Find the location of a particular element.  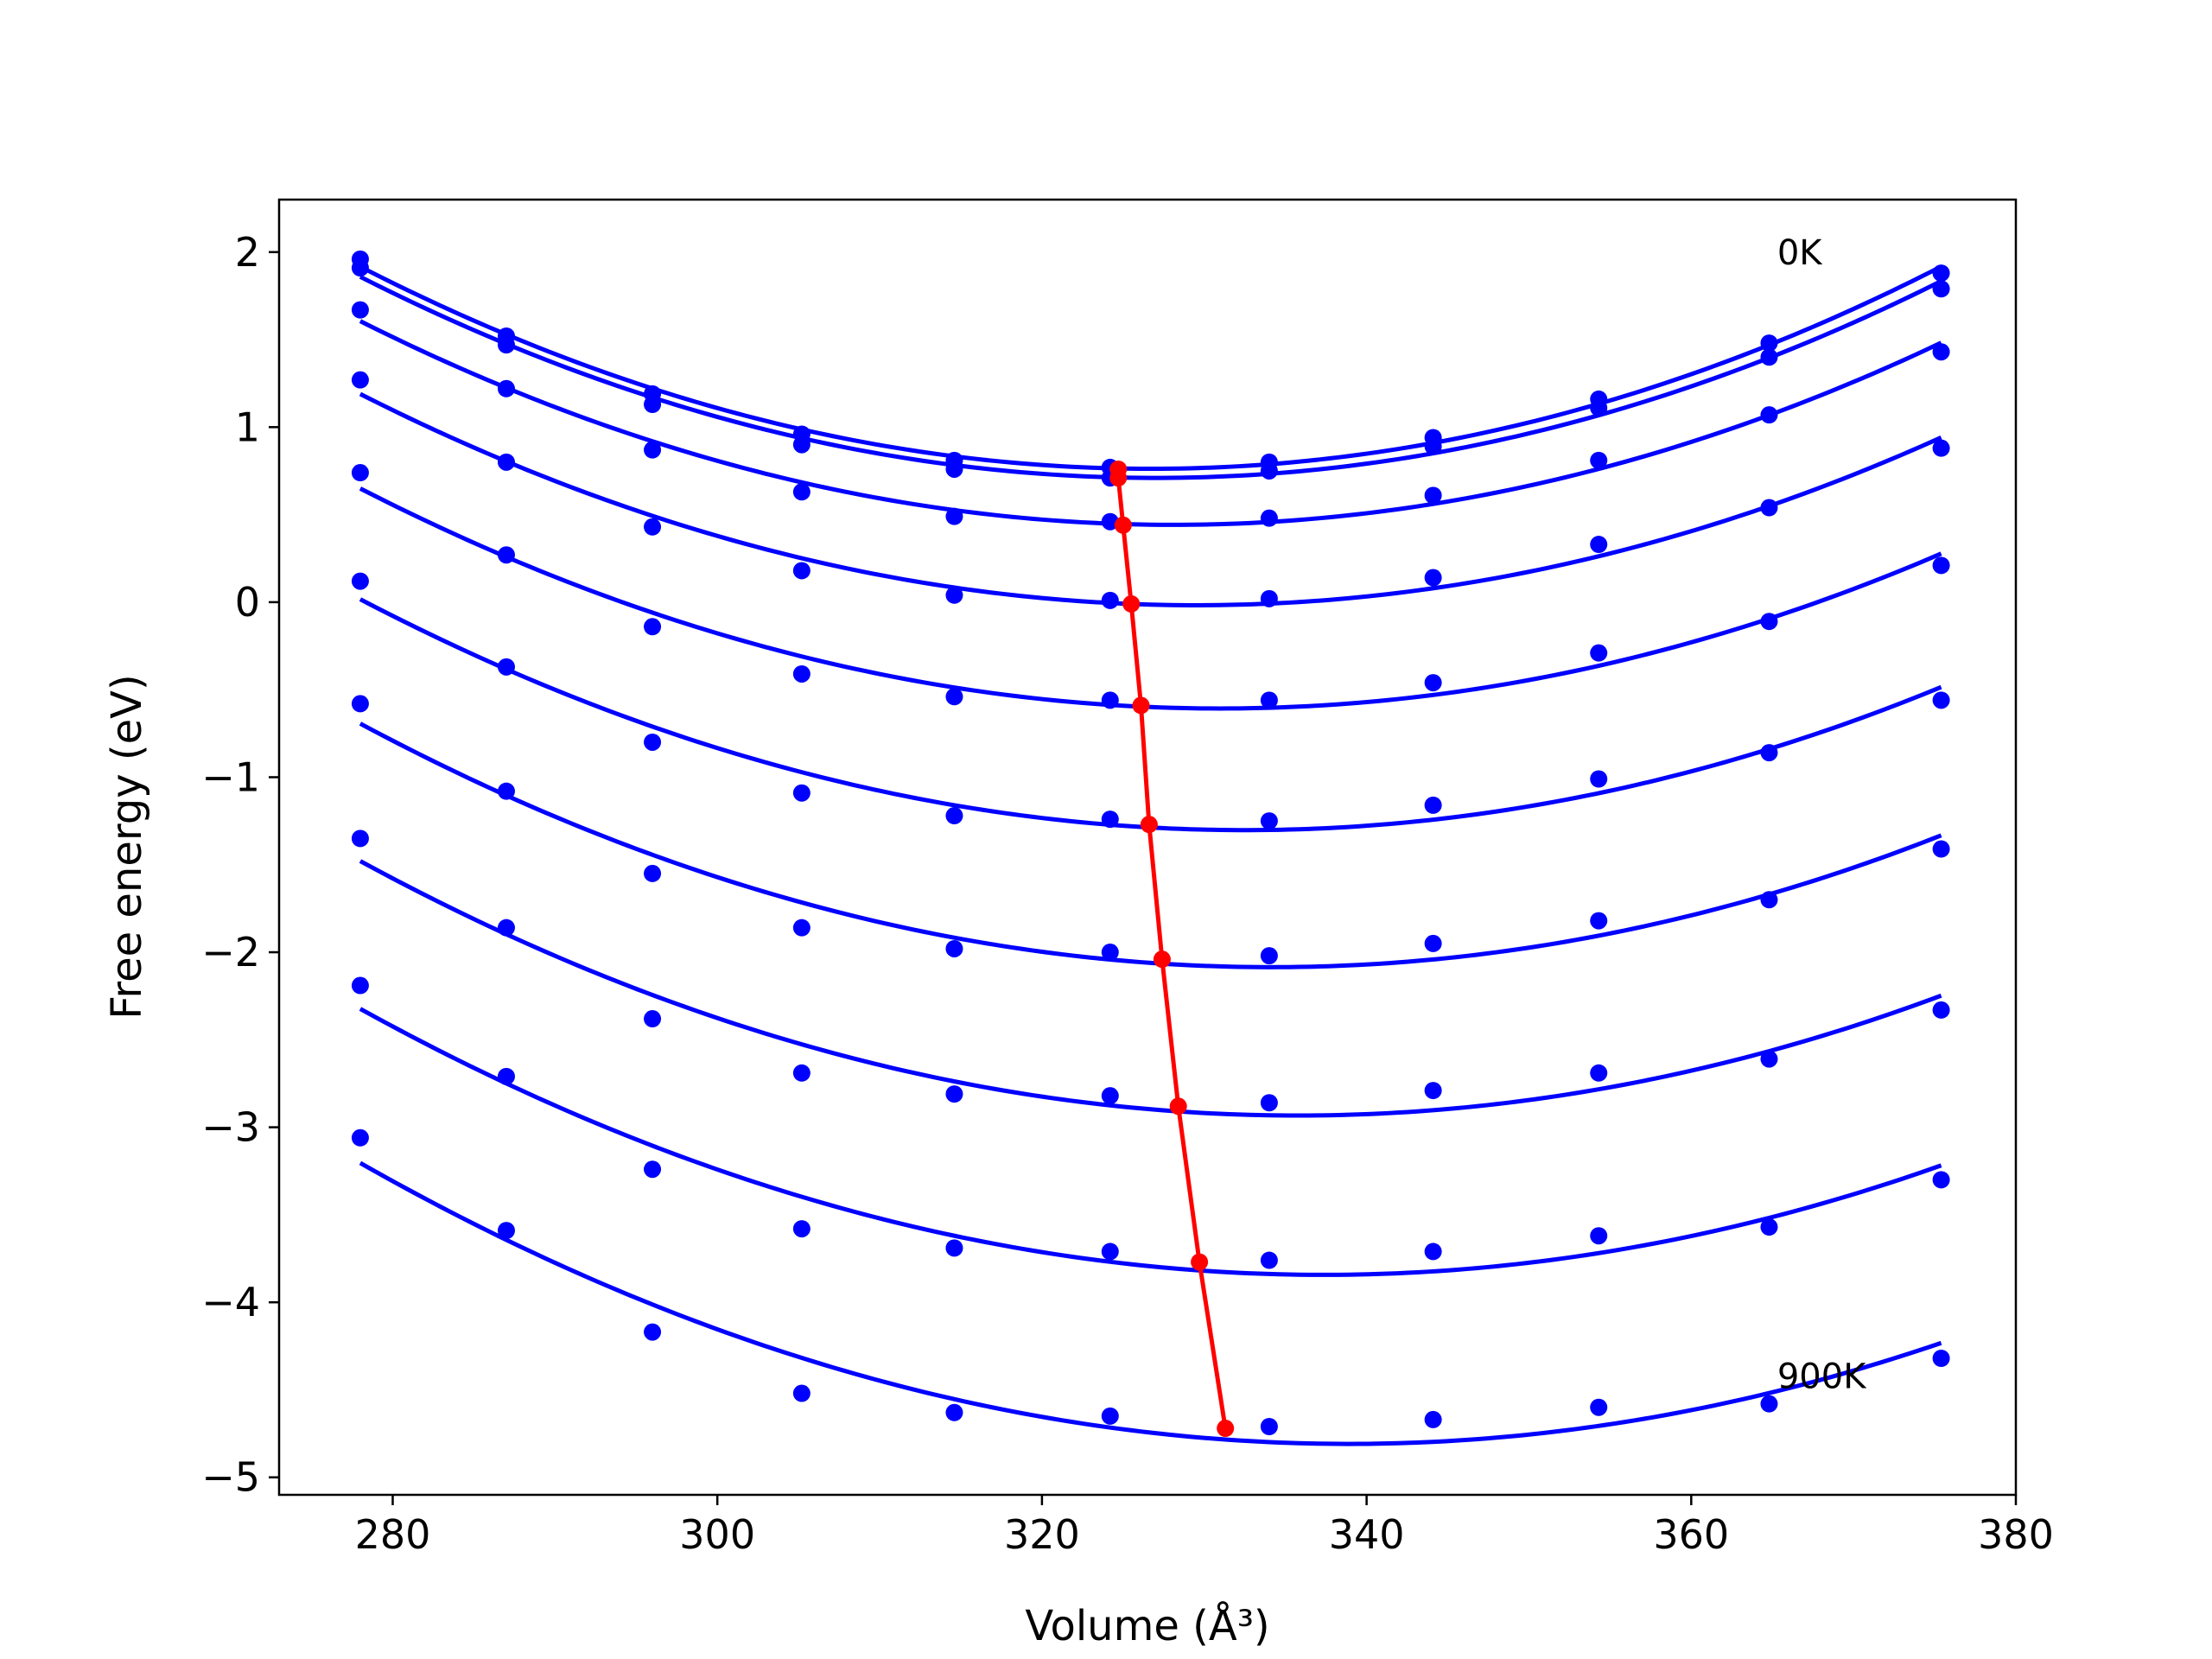

y-tick-label-6: 1 is located at coordinates (247, 427).